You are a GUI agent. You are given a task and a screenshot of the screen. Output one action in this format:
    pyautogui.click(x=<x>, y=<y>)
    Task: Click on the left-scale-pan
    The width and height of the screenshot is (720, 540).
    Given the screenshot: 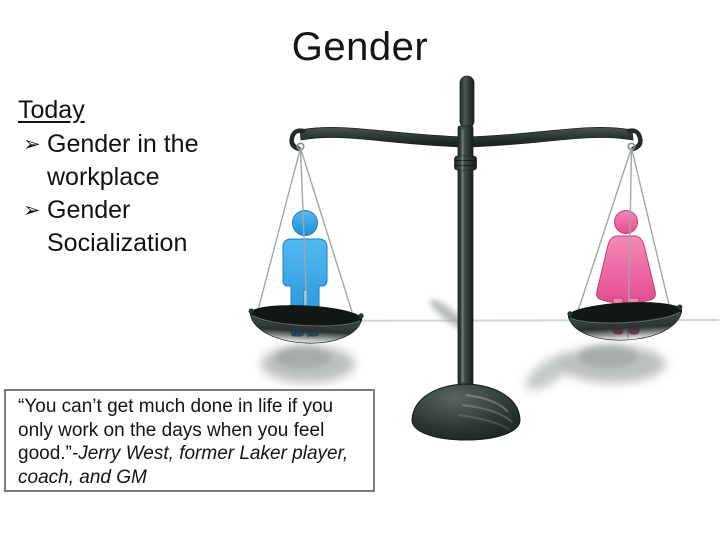 What is the action you would take?
    pyautogui.click(x=306, y=324)
    